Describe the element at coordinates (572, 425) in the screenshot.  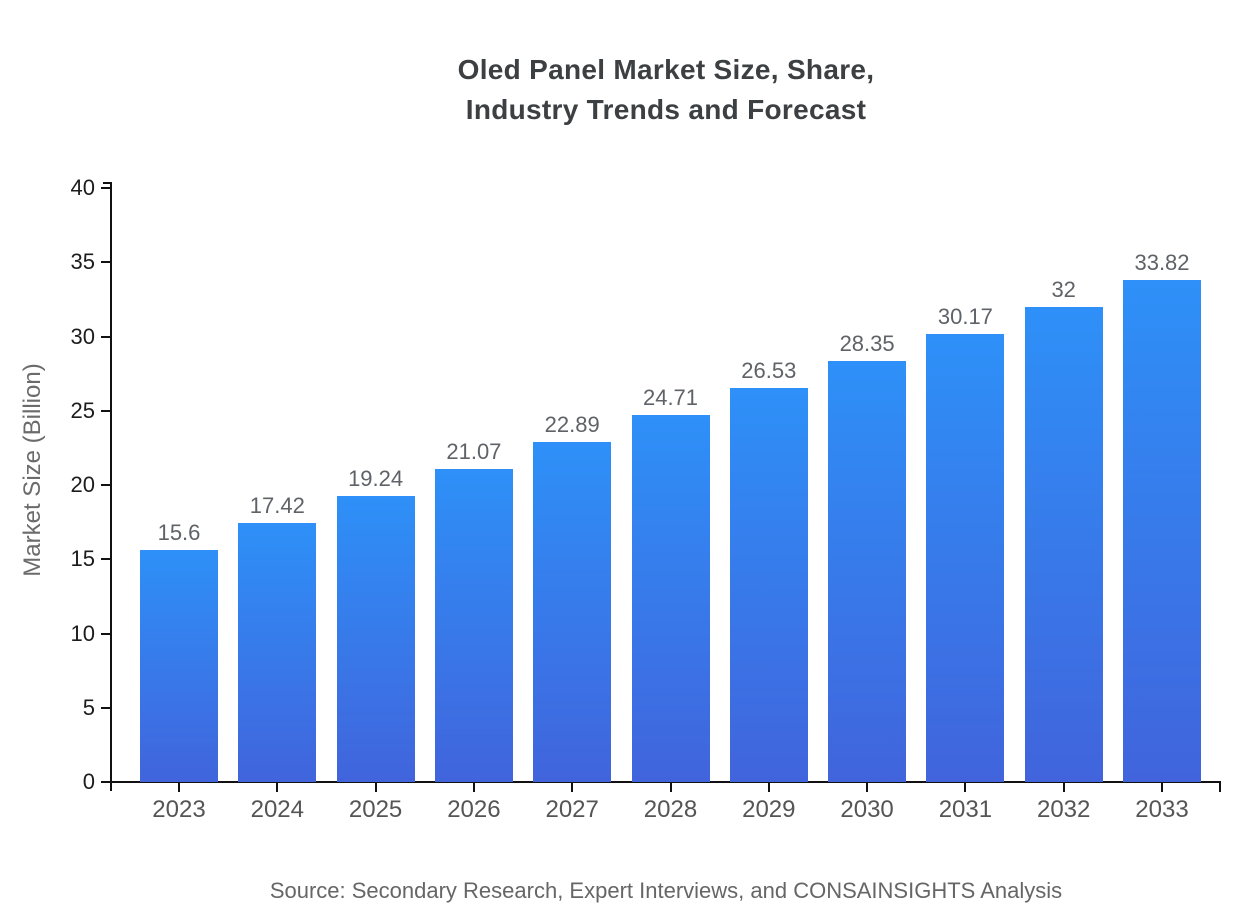
I see `bar-value-label: 22.89` at that location.